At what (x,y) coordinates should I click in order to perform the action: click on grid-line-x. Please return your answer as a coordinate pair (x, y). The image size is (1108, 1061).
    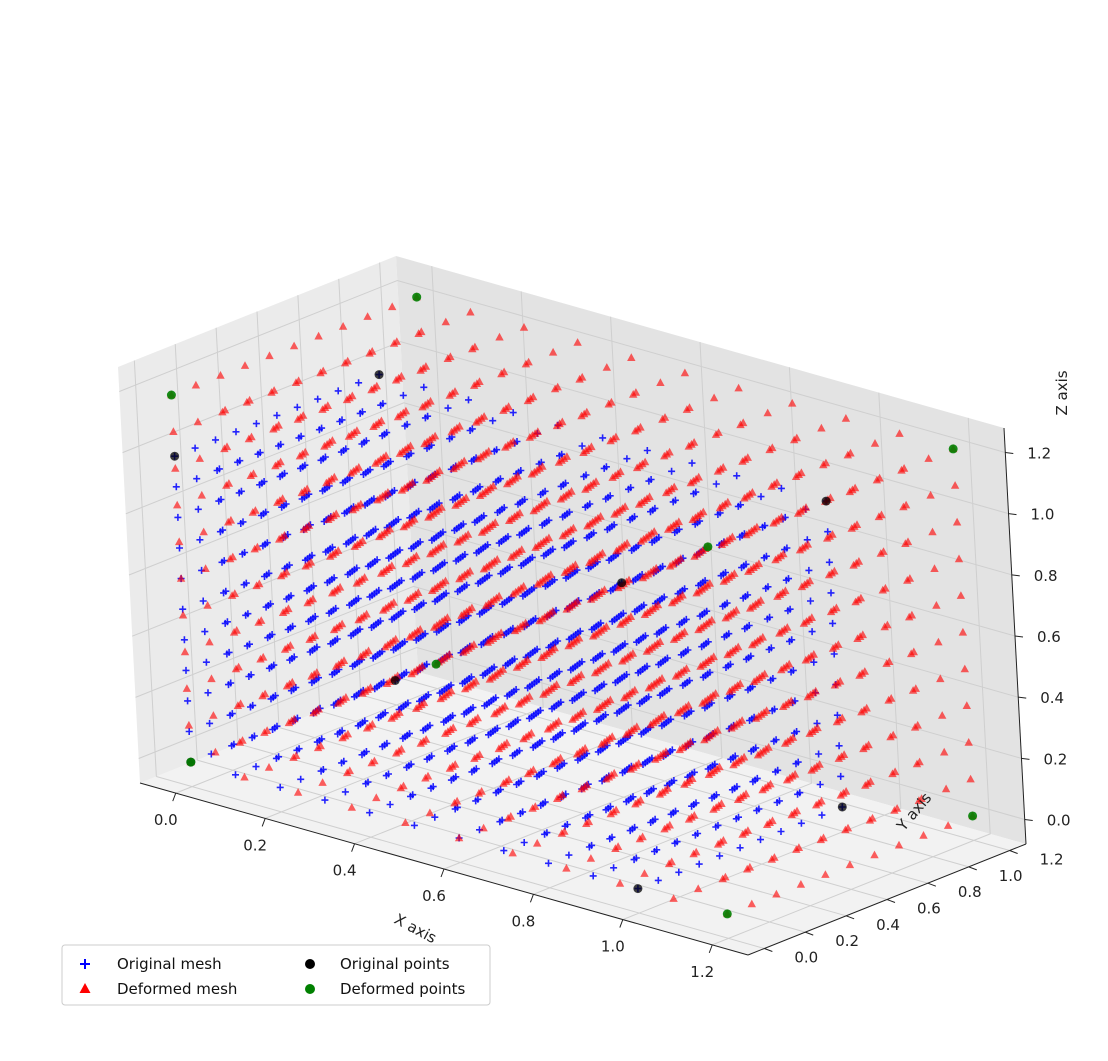
    Looking at the image, I should click on (762, 656).